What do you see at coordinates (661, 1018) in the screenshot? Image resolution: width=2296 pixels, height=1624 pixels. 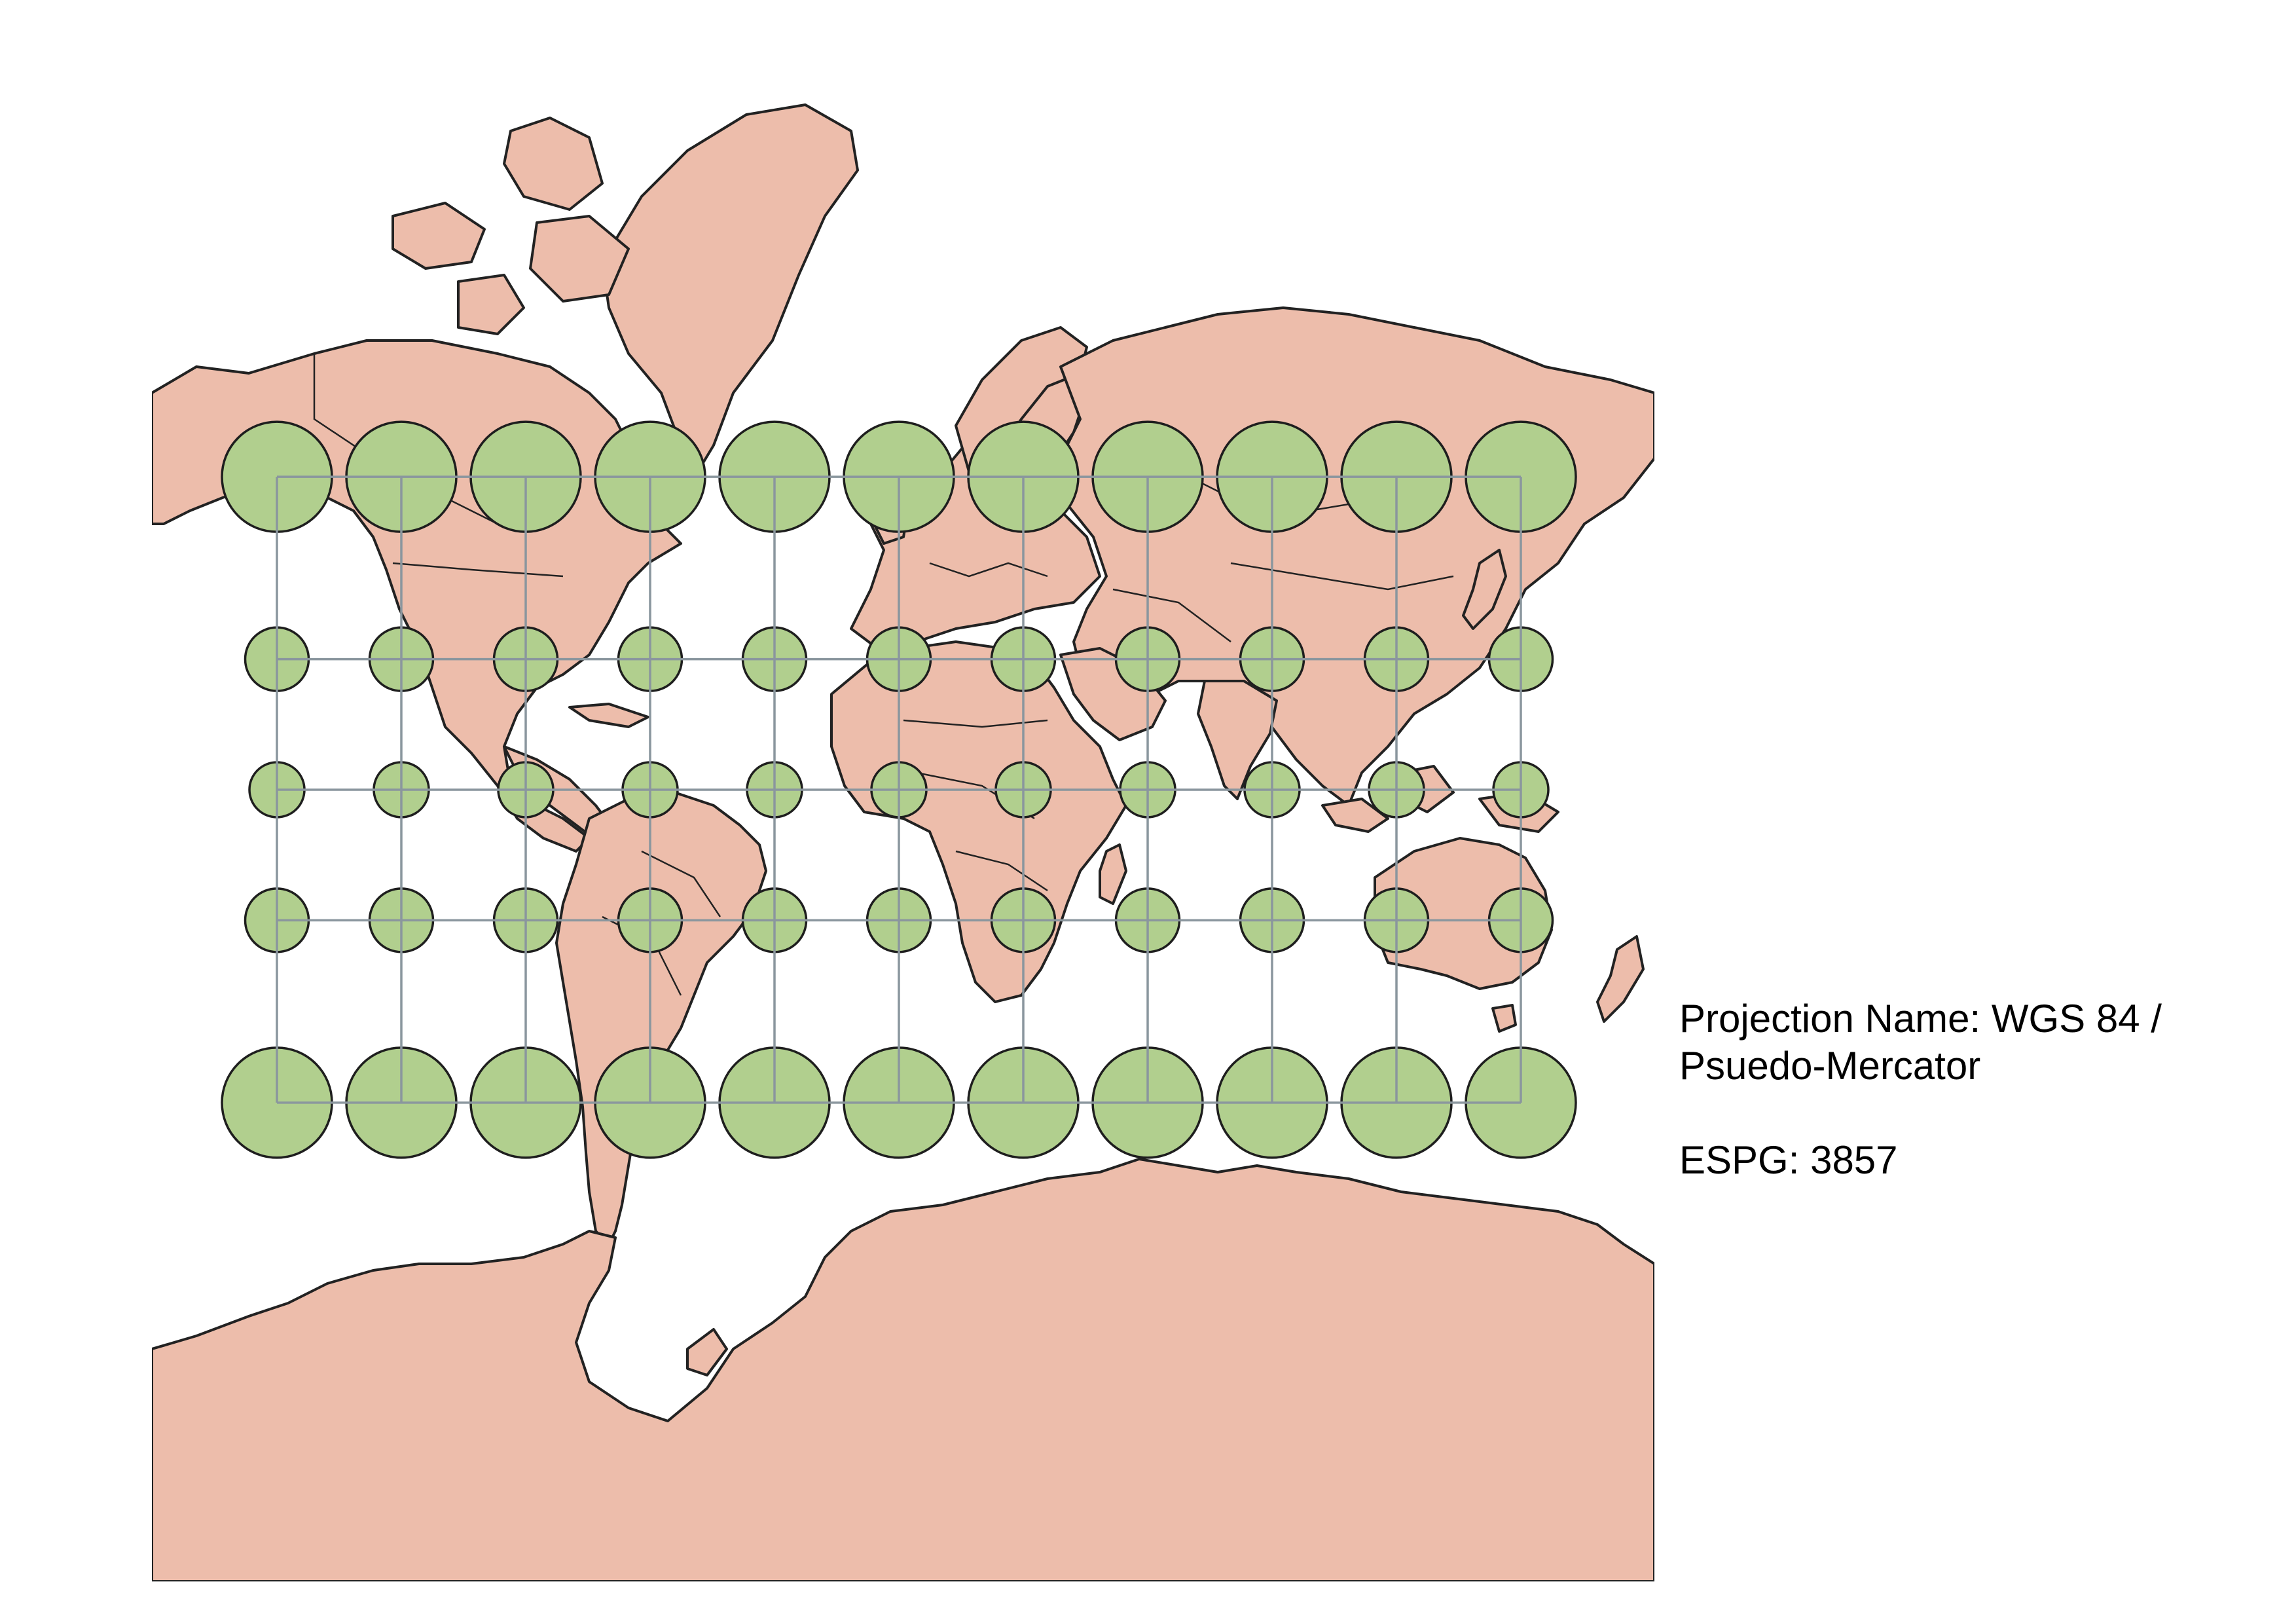 I see `landmass-south-america` at bounding box center [661, 1018].